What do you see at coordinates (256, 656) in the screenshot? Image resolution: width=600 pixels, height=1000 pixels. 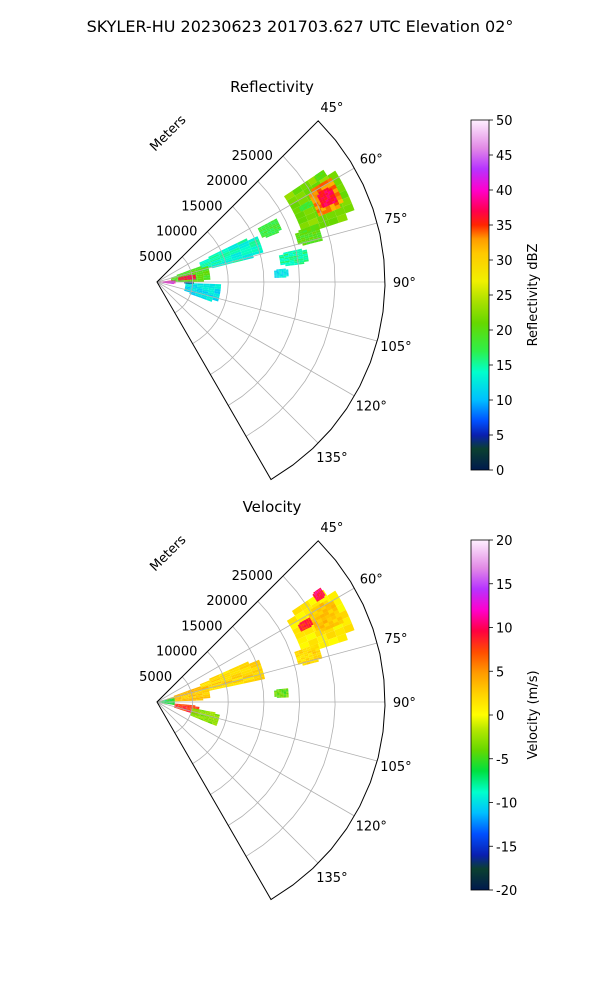 I see `echo-layer` at bounding box center [256, 656].